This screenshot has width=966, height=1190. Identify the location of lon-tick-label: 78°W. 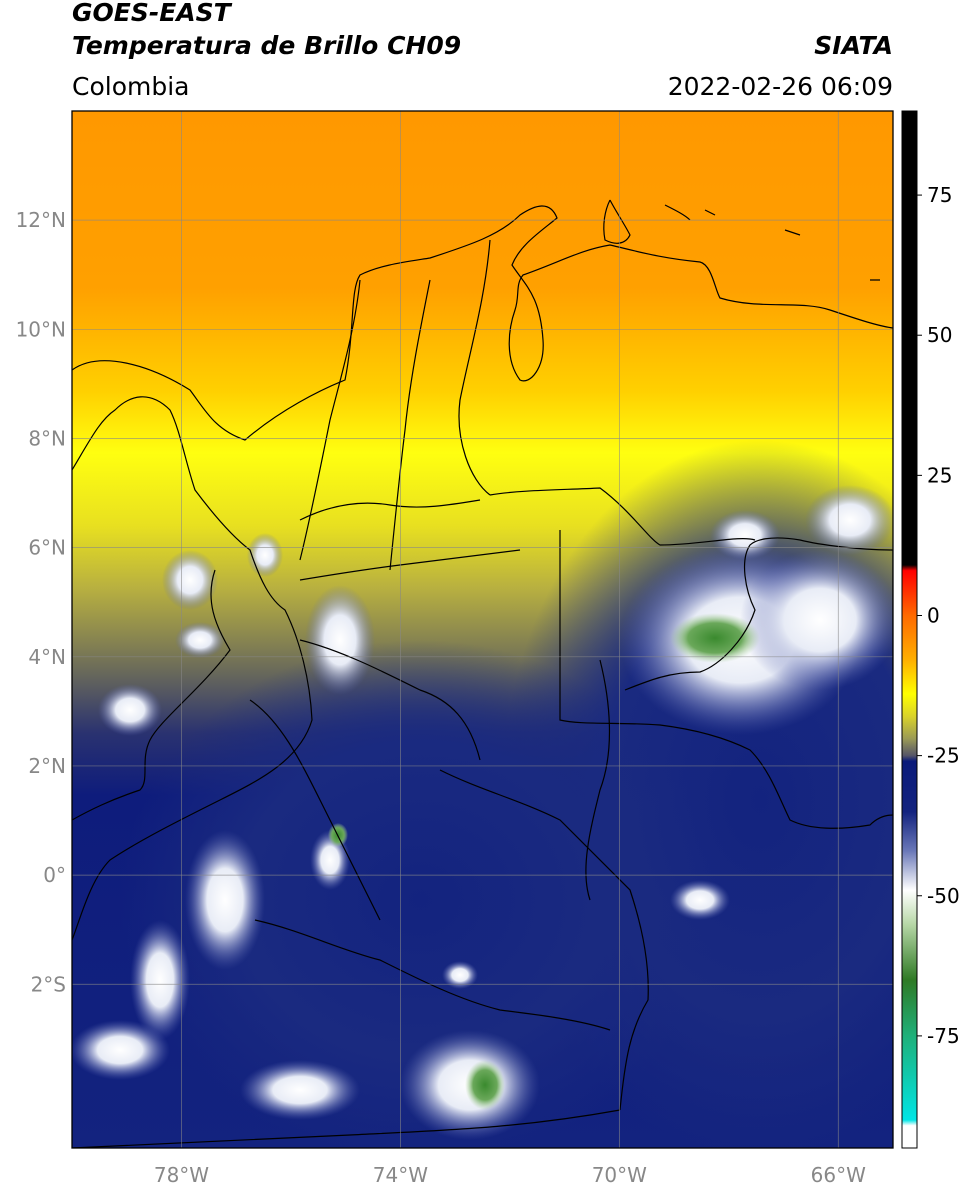
(181, 1175).